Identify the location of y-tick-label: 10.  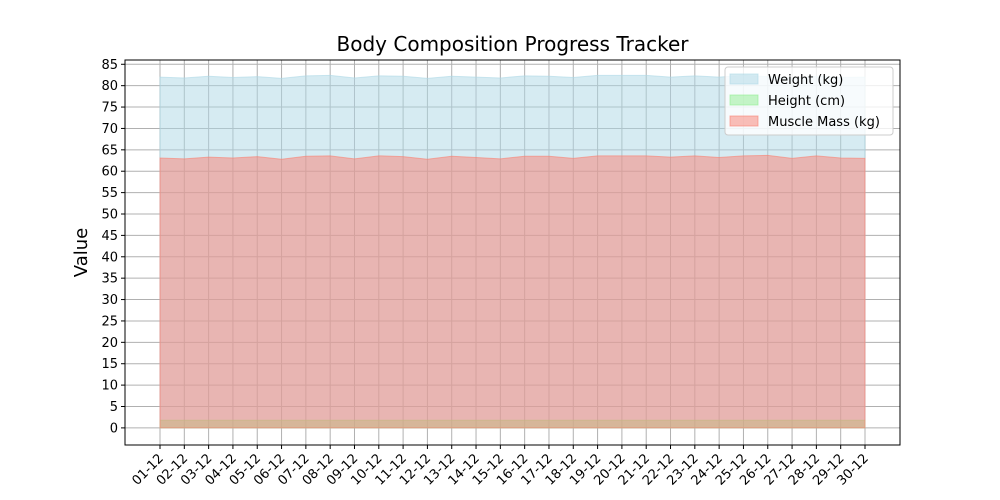
(109, 386).